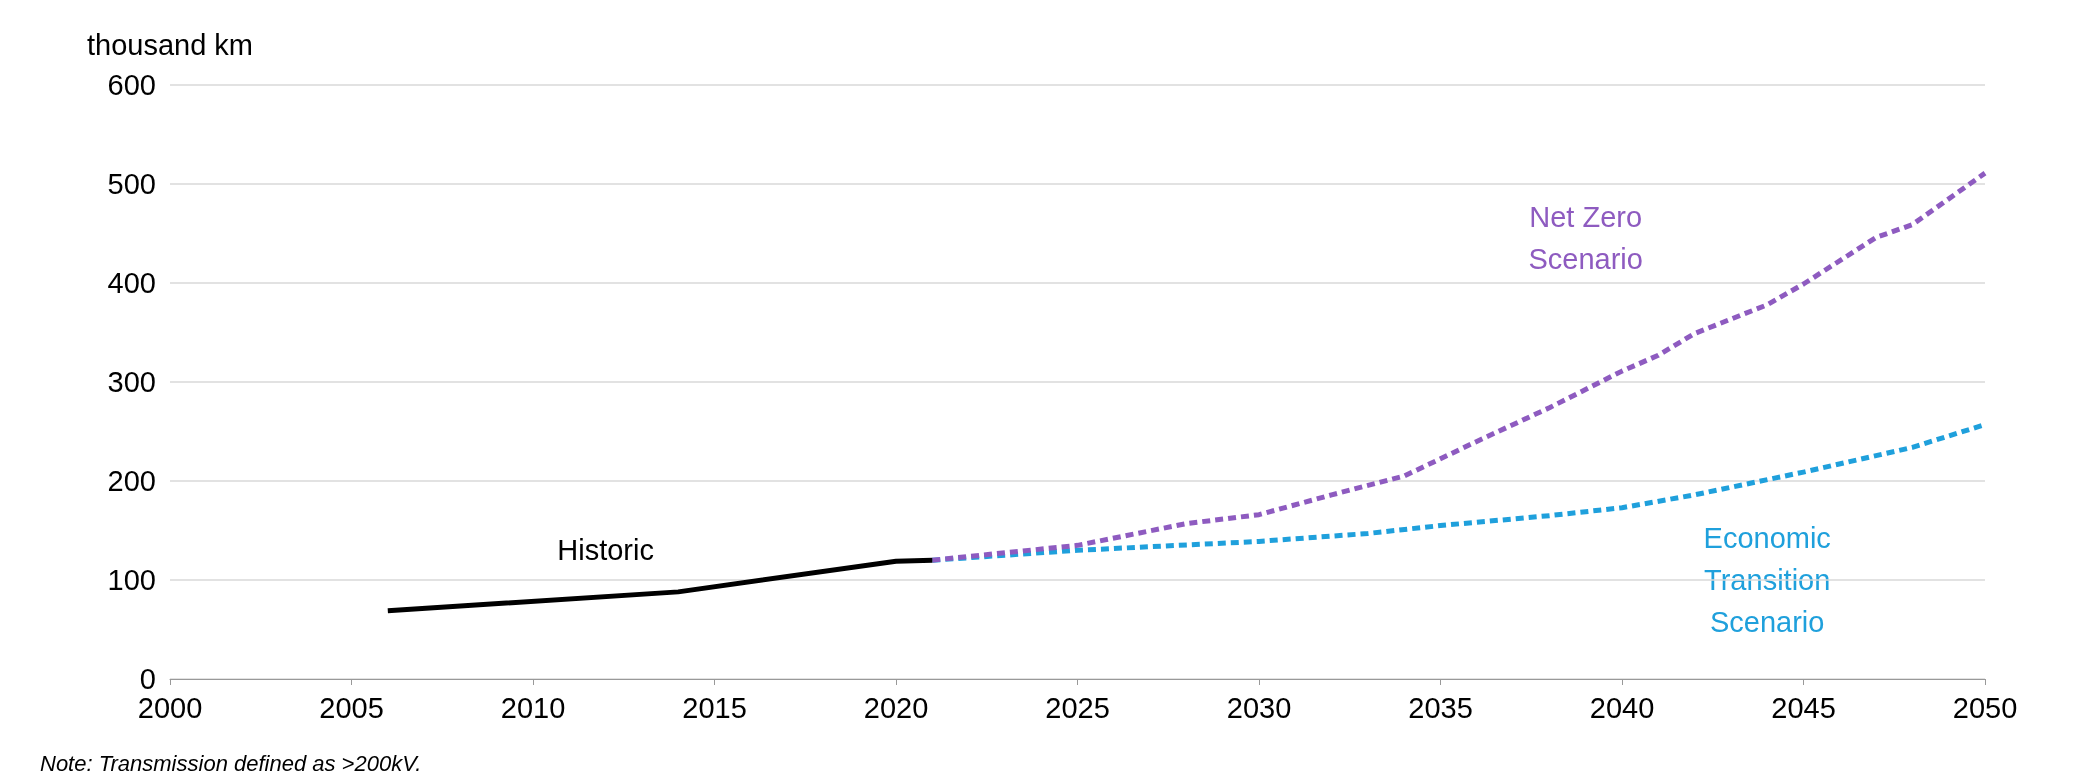 The height and width of the screenshot is (784, 2073). What do you see at coordinates (170, 44) in the screenshot?
I see `y-axis-title: thousand km` at bounding box center [170, 44].